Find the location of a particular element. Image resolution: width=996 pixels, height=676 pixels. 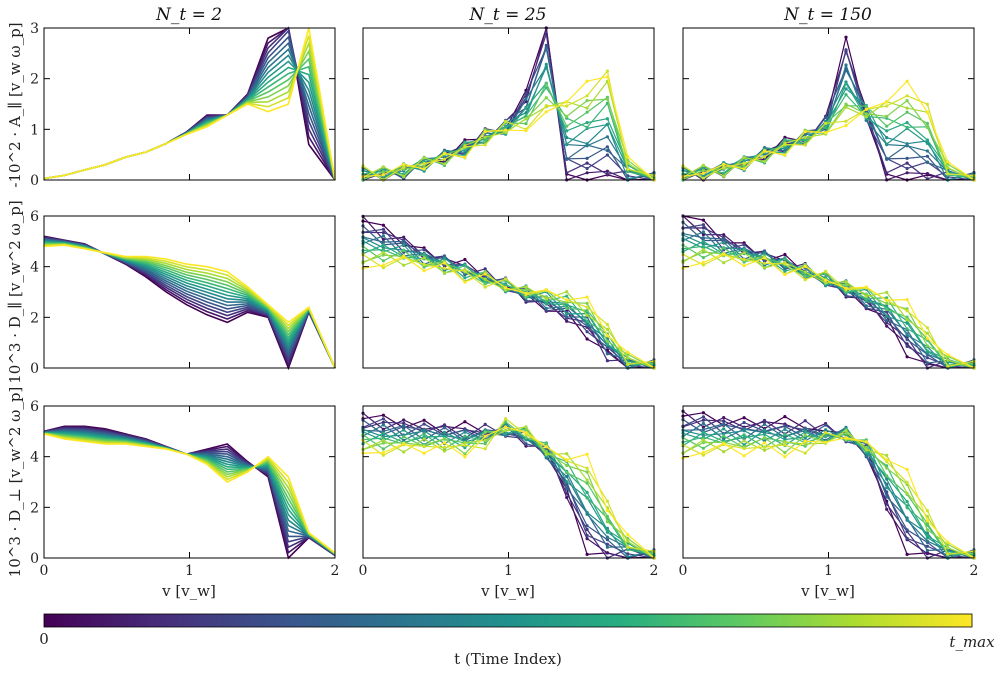

y-tick-label: 4 is located at coordinates (34, 458).